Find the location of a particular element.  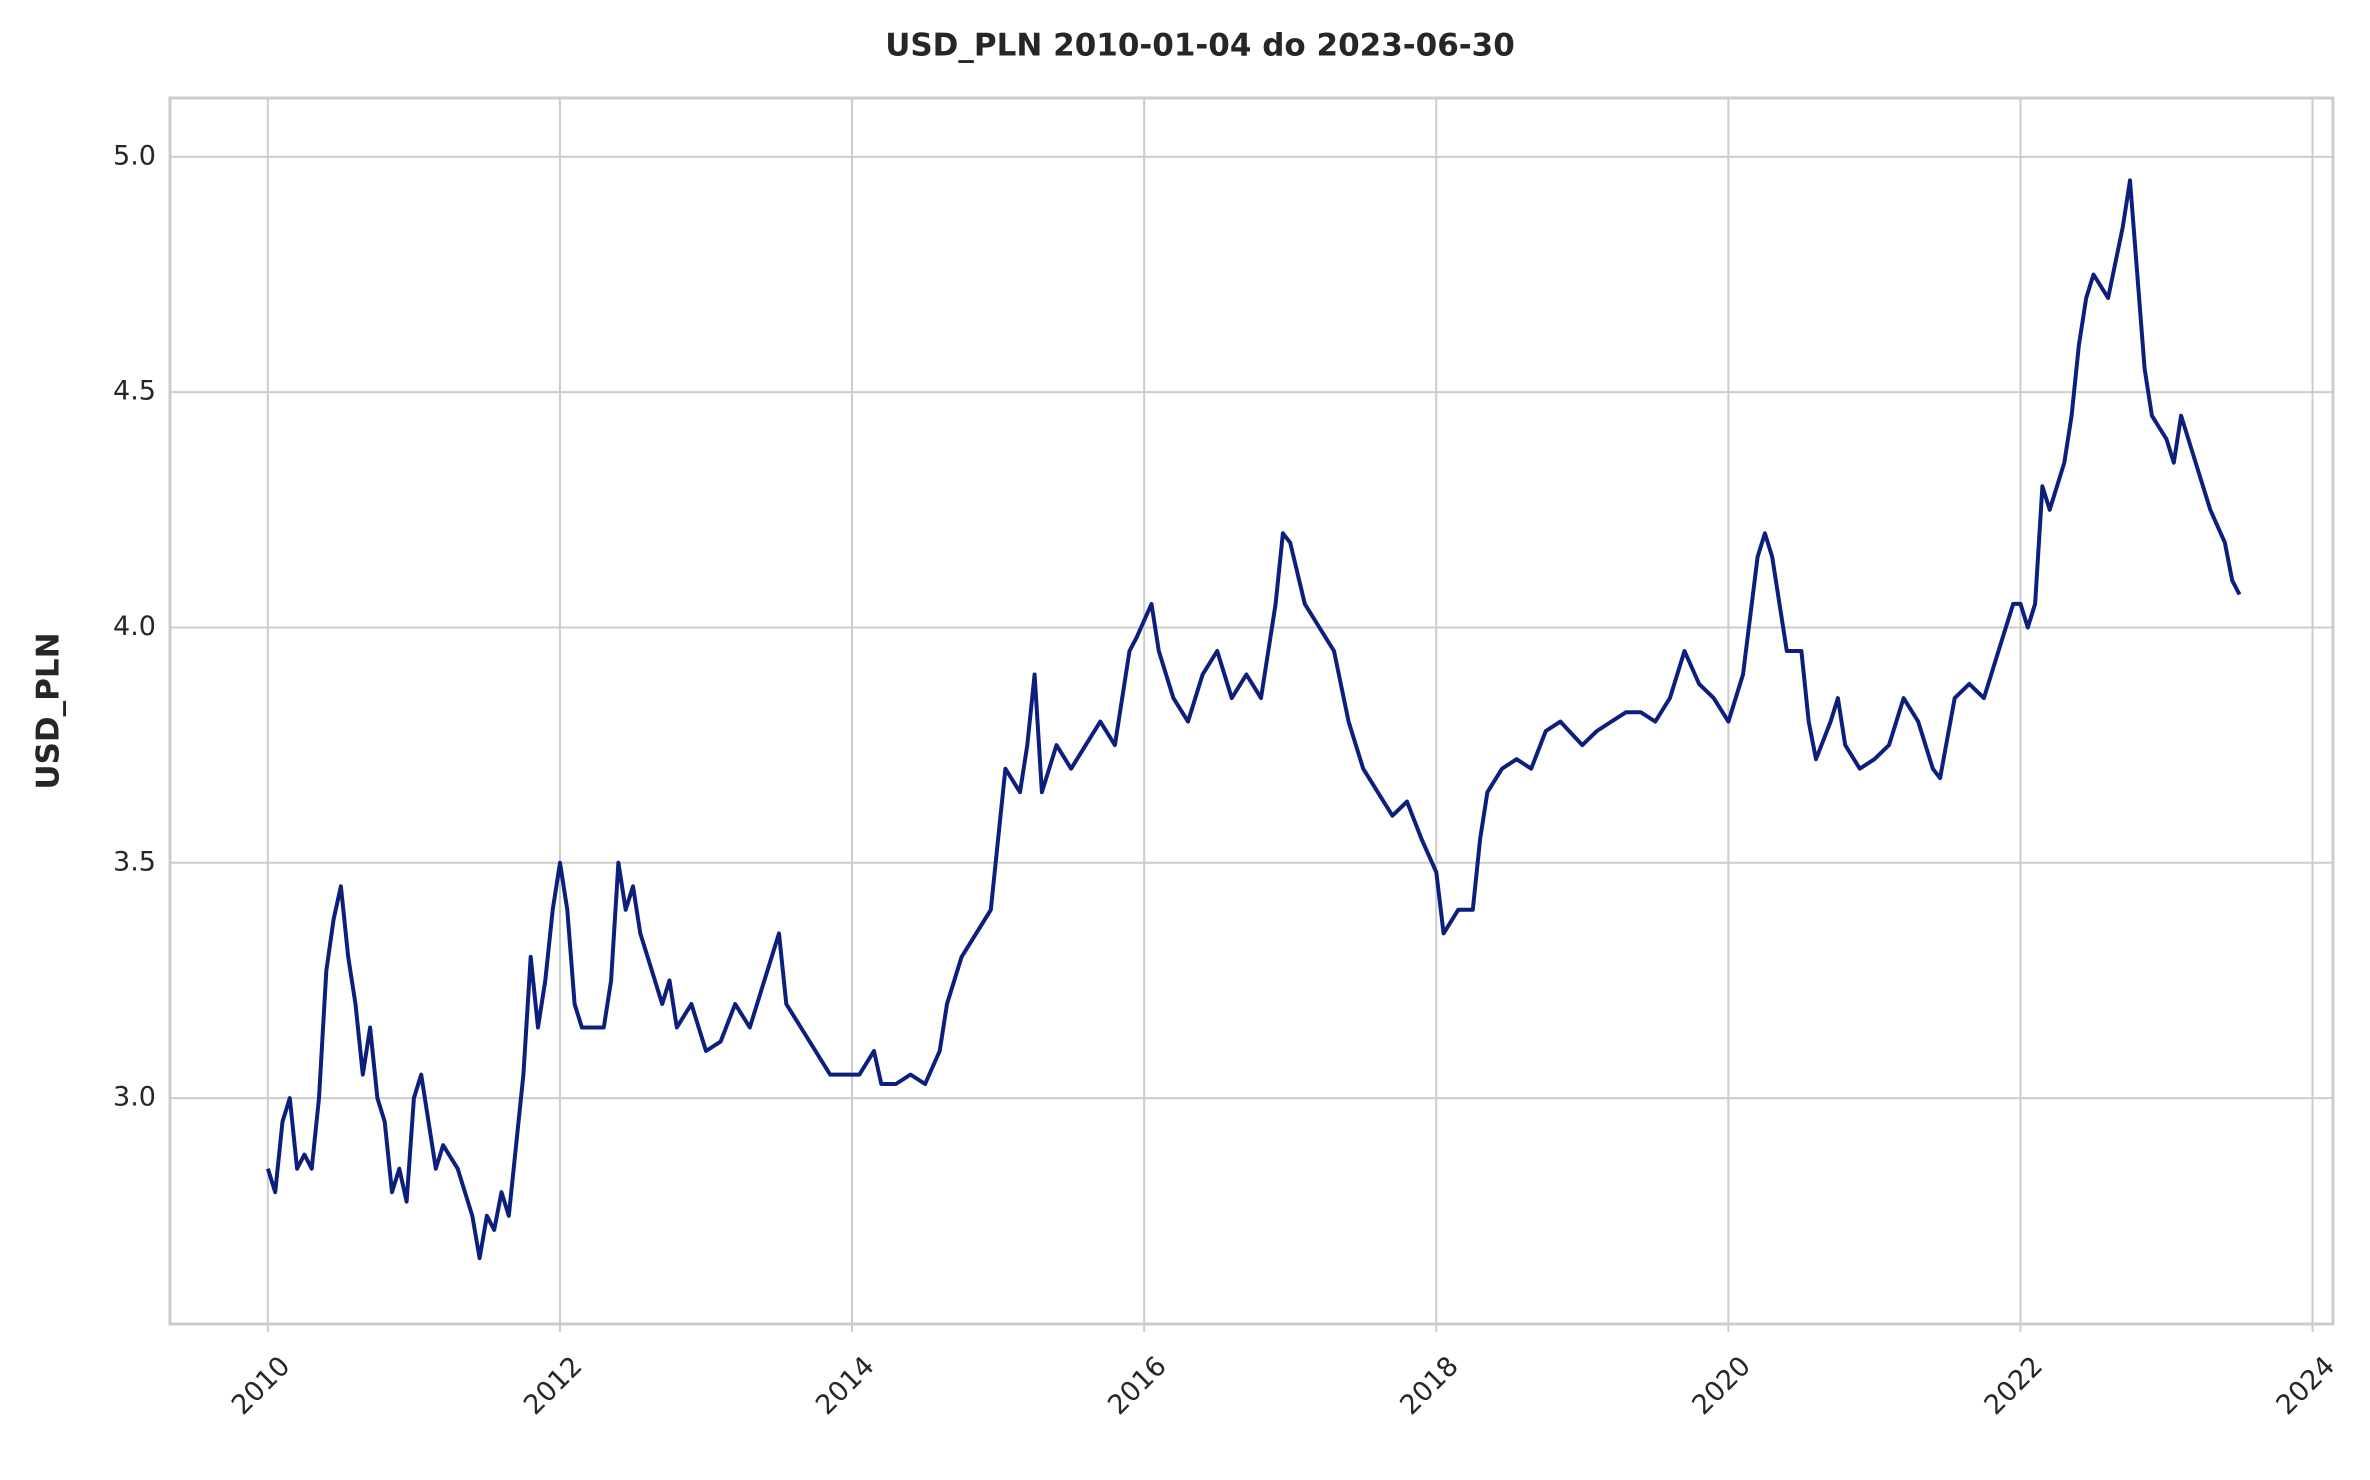

x-tick-label: 2022 is located at coordinates (2013, 1386).